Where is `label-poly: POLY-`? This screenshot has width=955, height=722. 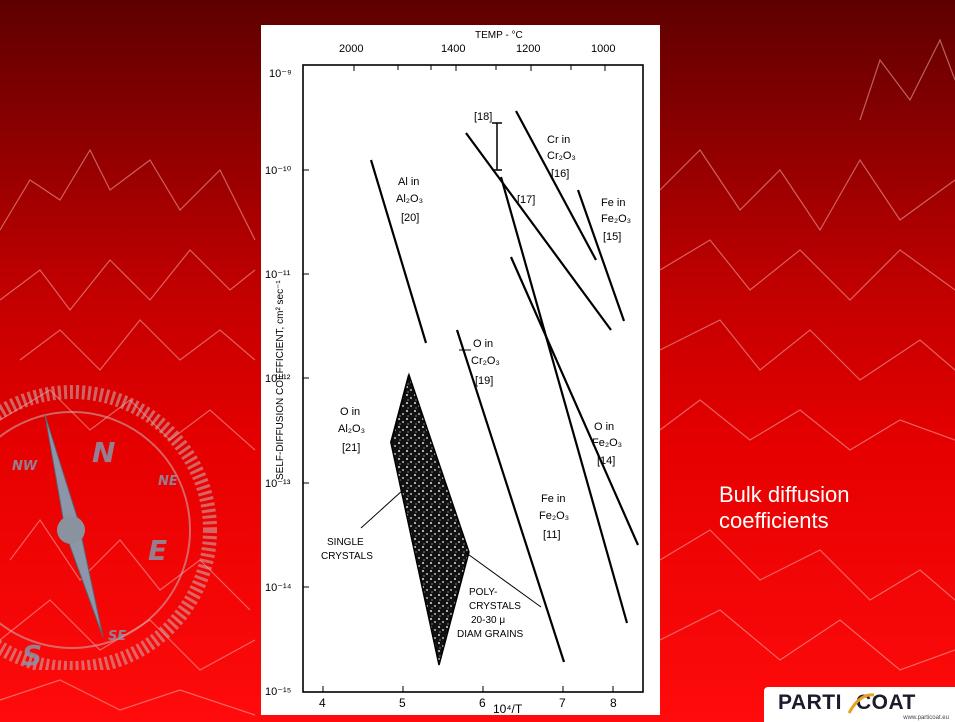 label-poly: POLY- is located at coordinates (483, 592).